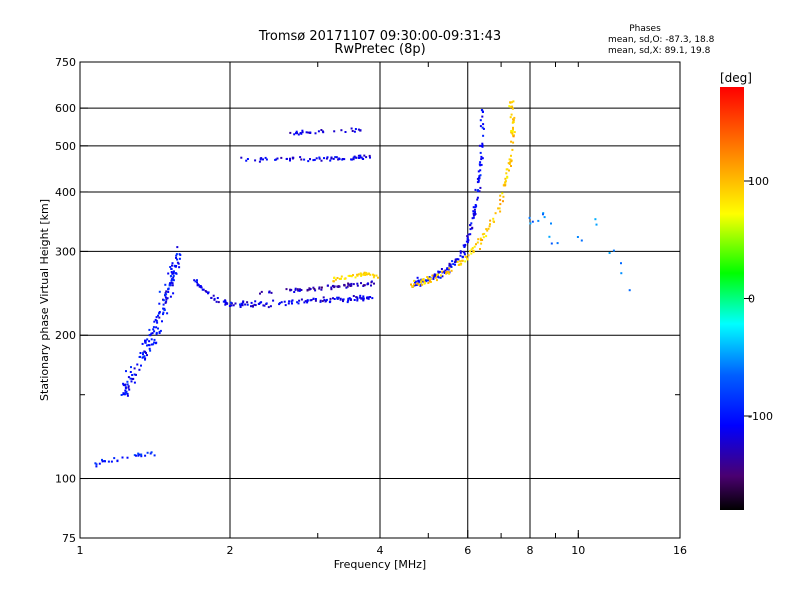 The height and width of the screenshot is (600, 800). I want to click on colorbar-gradient, so click(732, 298).